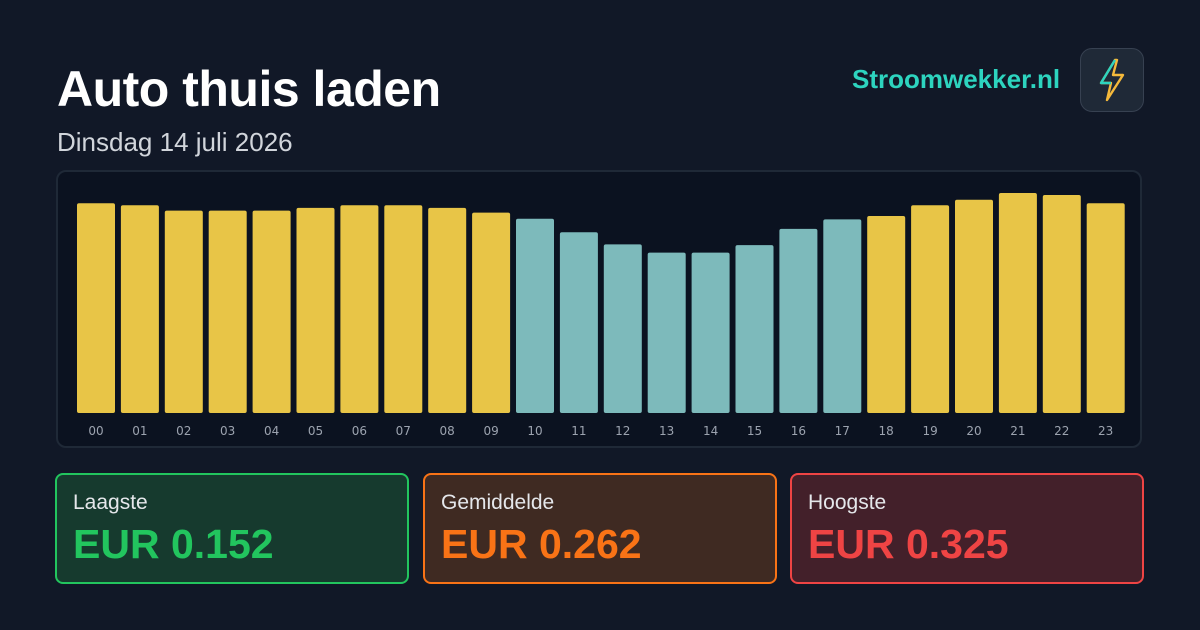  What do you see at coordinates (1017, 431) in the screenshot?
I see `x-tick-label-21: 21` at bounding box center [1017, 431].